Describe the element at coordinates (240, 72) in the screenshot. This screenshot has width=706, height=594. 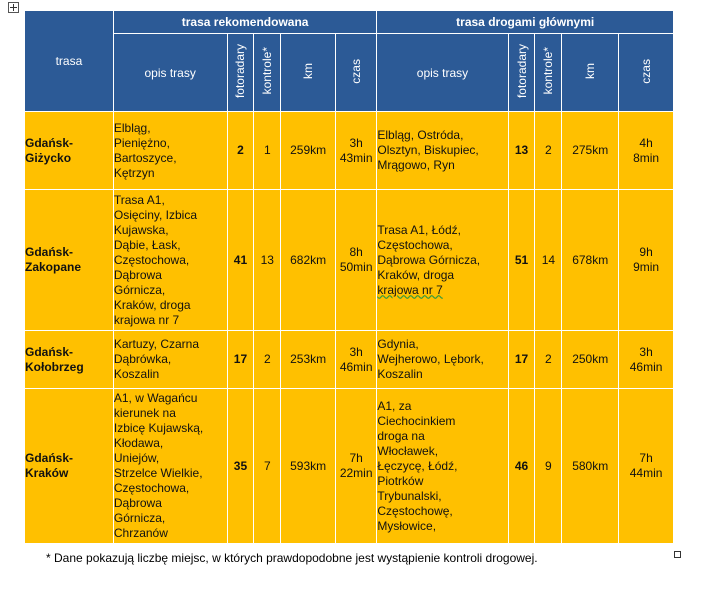
I see `header-rec-cameras: fotoradary` at that location.